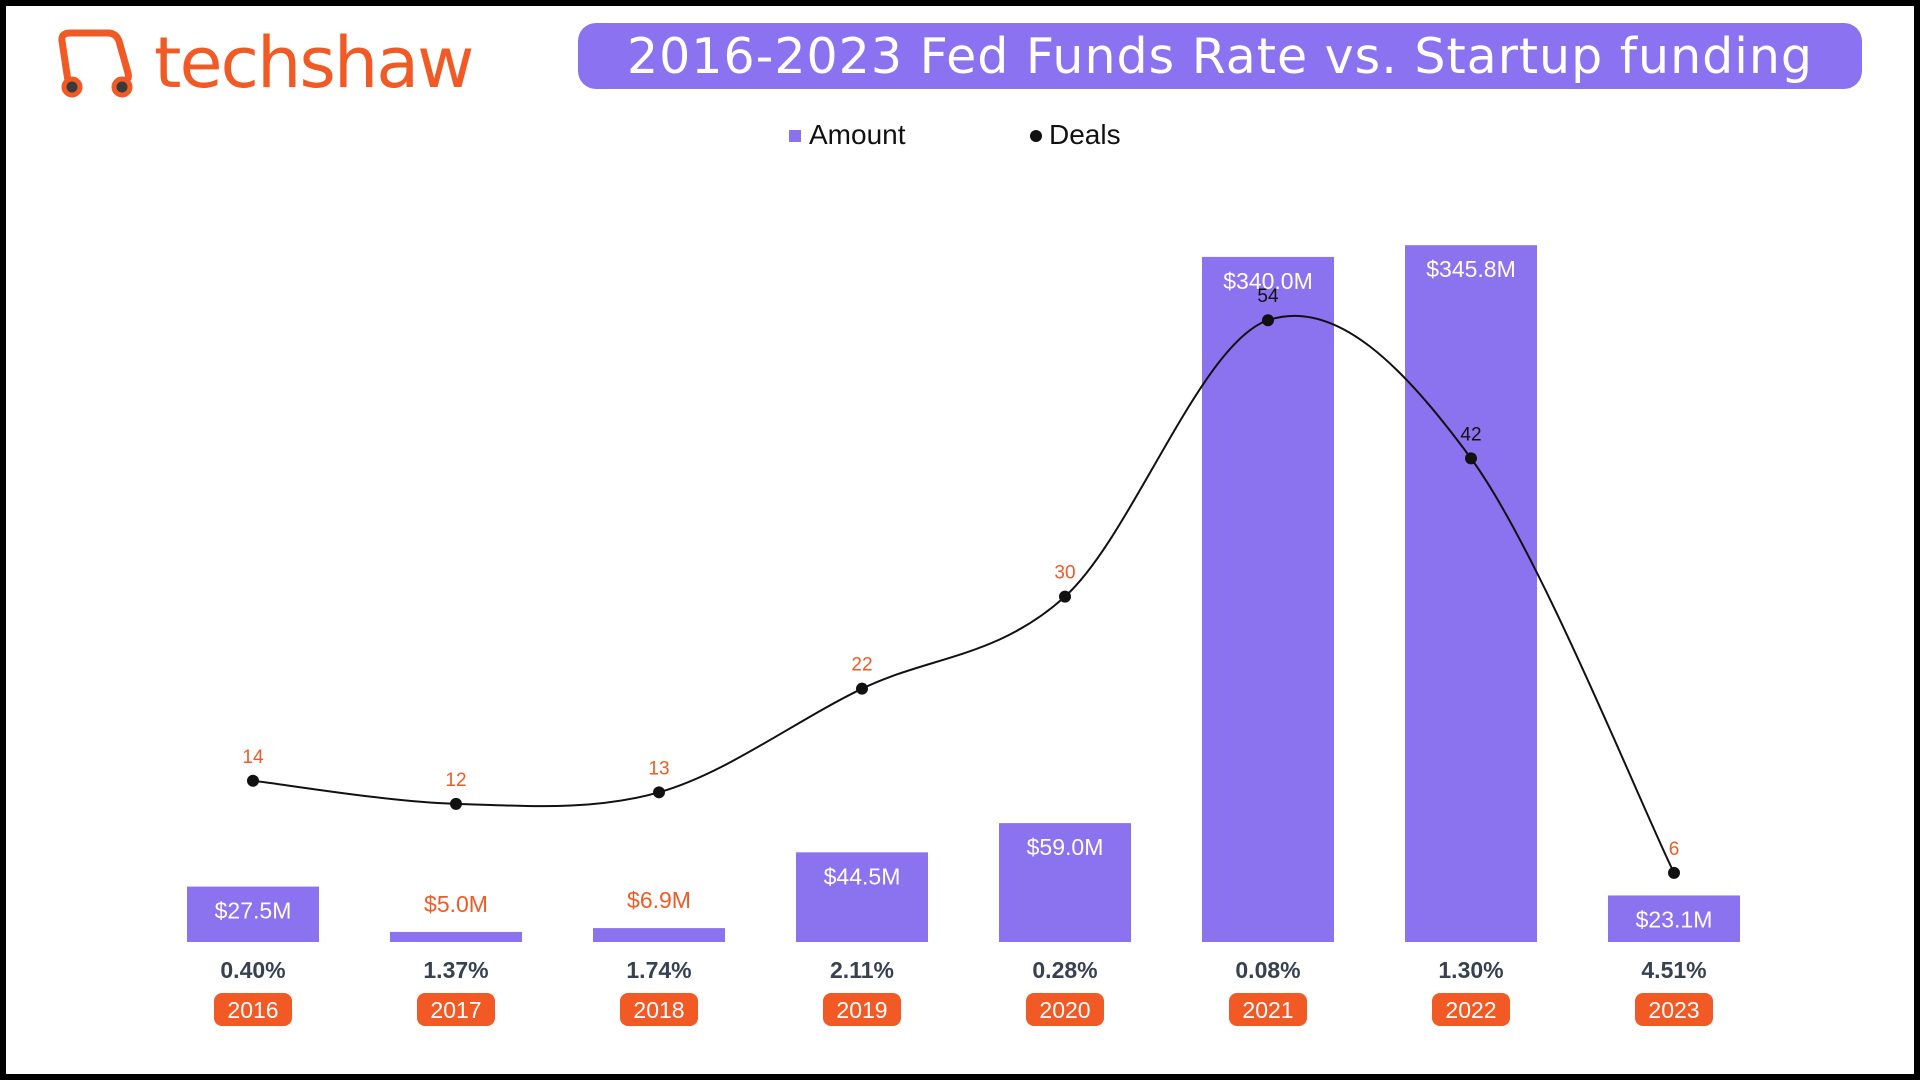 The image size is (1920, 1080). Describe the element at coordinates (1470, 434) in the screenshot. I see `deal-label-2022: 42` at that location.